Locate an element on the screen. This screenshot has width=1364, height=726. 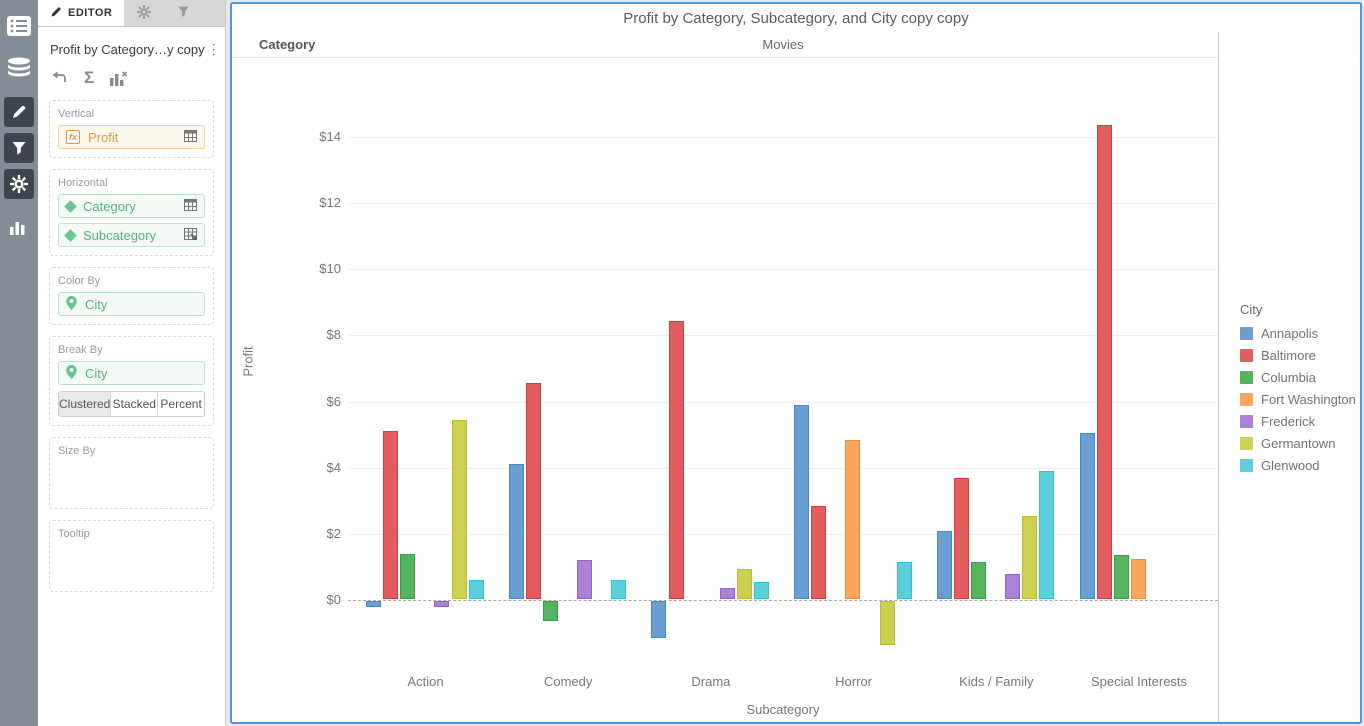
widget-title-truncated: Profit by Category…y copy is located at coordinates (127, 49).